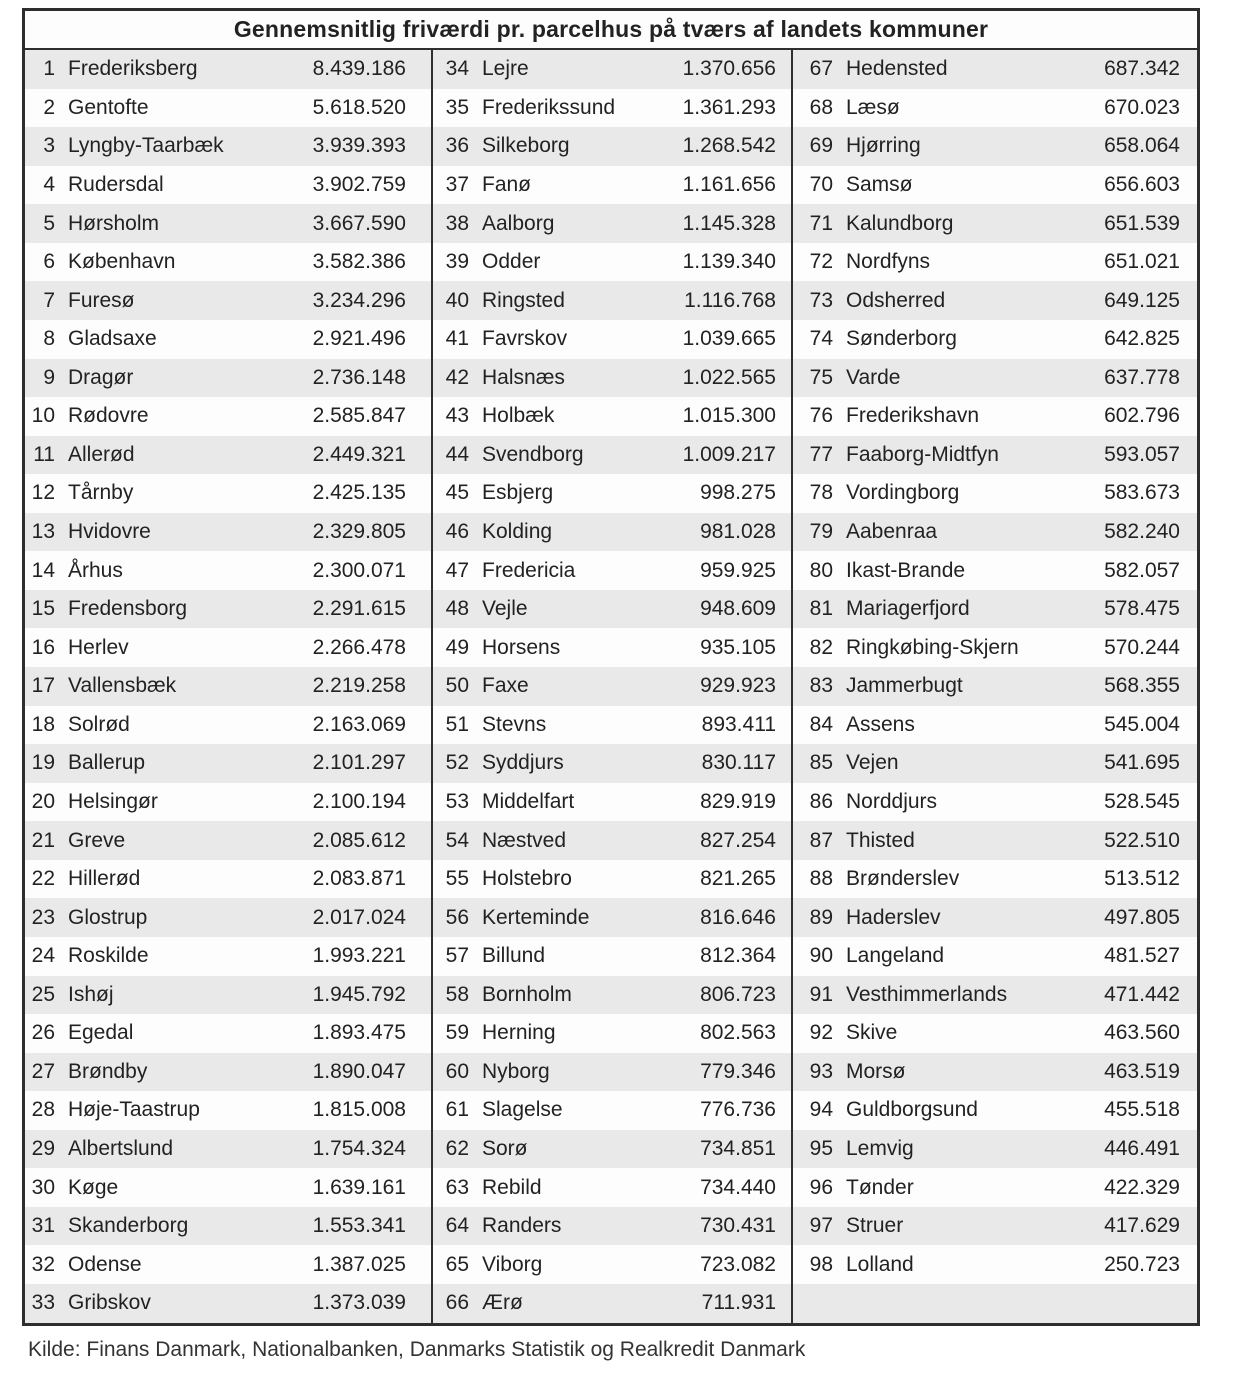  What do you see at coordinates (821, 1071) in the screenshot?
I see `rank-cell: 93` at bounding box center [821, 1071].